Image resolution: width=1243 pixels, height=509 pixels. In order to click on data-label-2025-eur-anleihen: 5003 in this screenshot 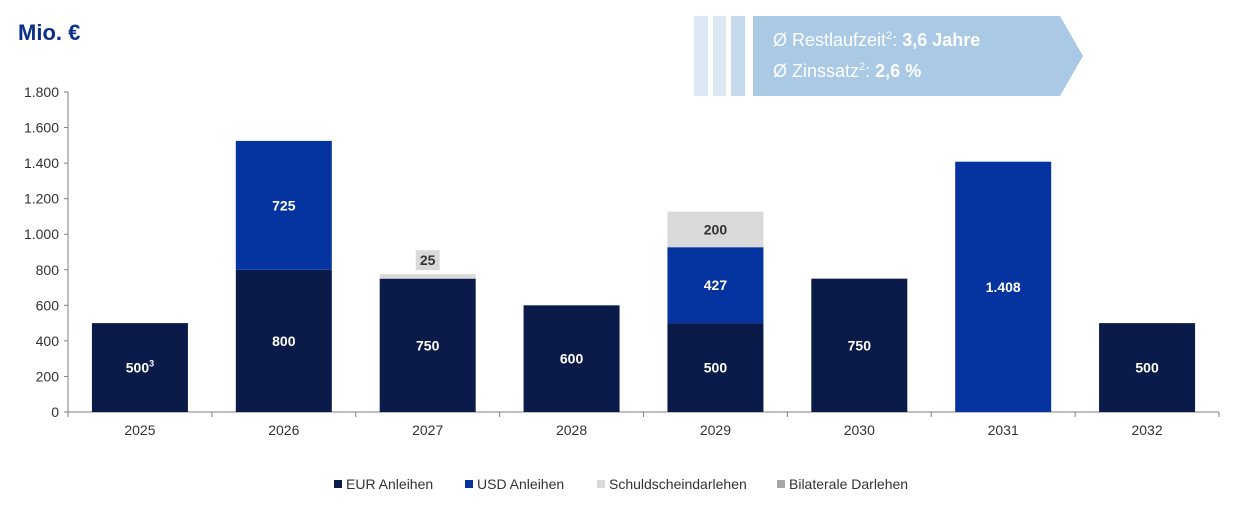, I will do `click(140, 367)`.